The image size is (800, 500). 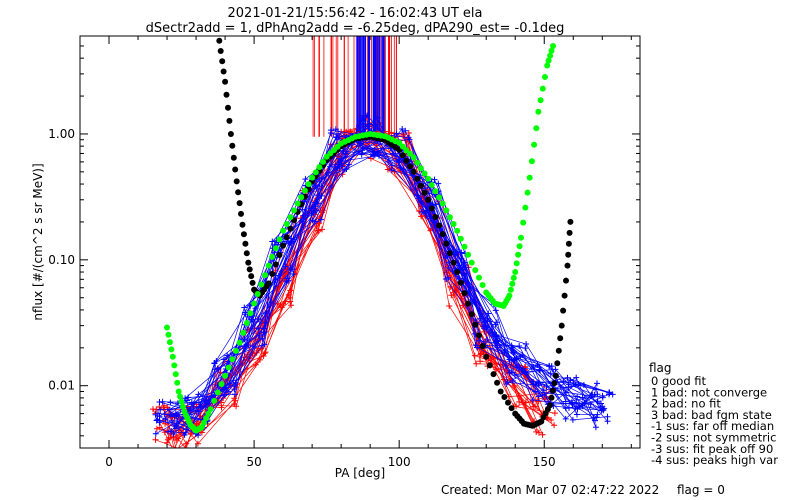 What do you see at coordinates (61, 260) in the screenshot?
I see `y-tick-label: 0.10` at bounding box center [61, 260].